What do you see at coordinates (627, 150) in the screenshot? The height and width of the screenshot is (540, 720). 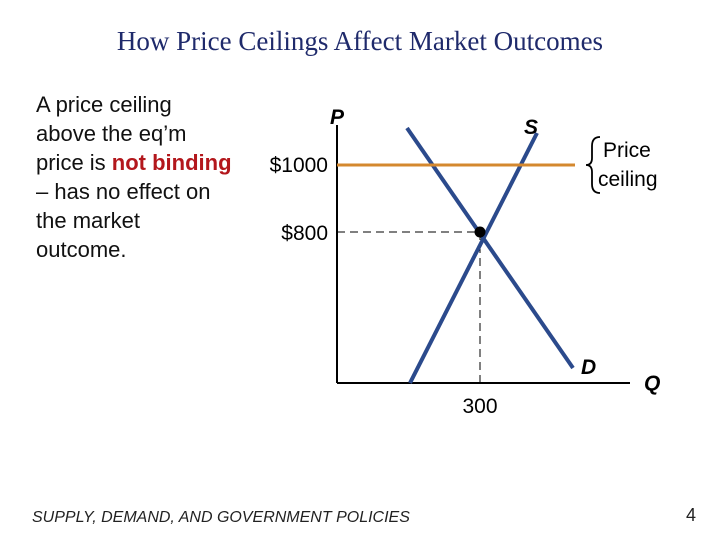 I see `ceiling-label-line1: Price` at bounding box center [627, 150].